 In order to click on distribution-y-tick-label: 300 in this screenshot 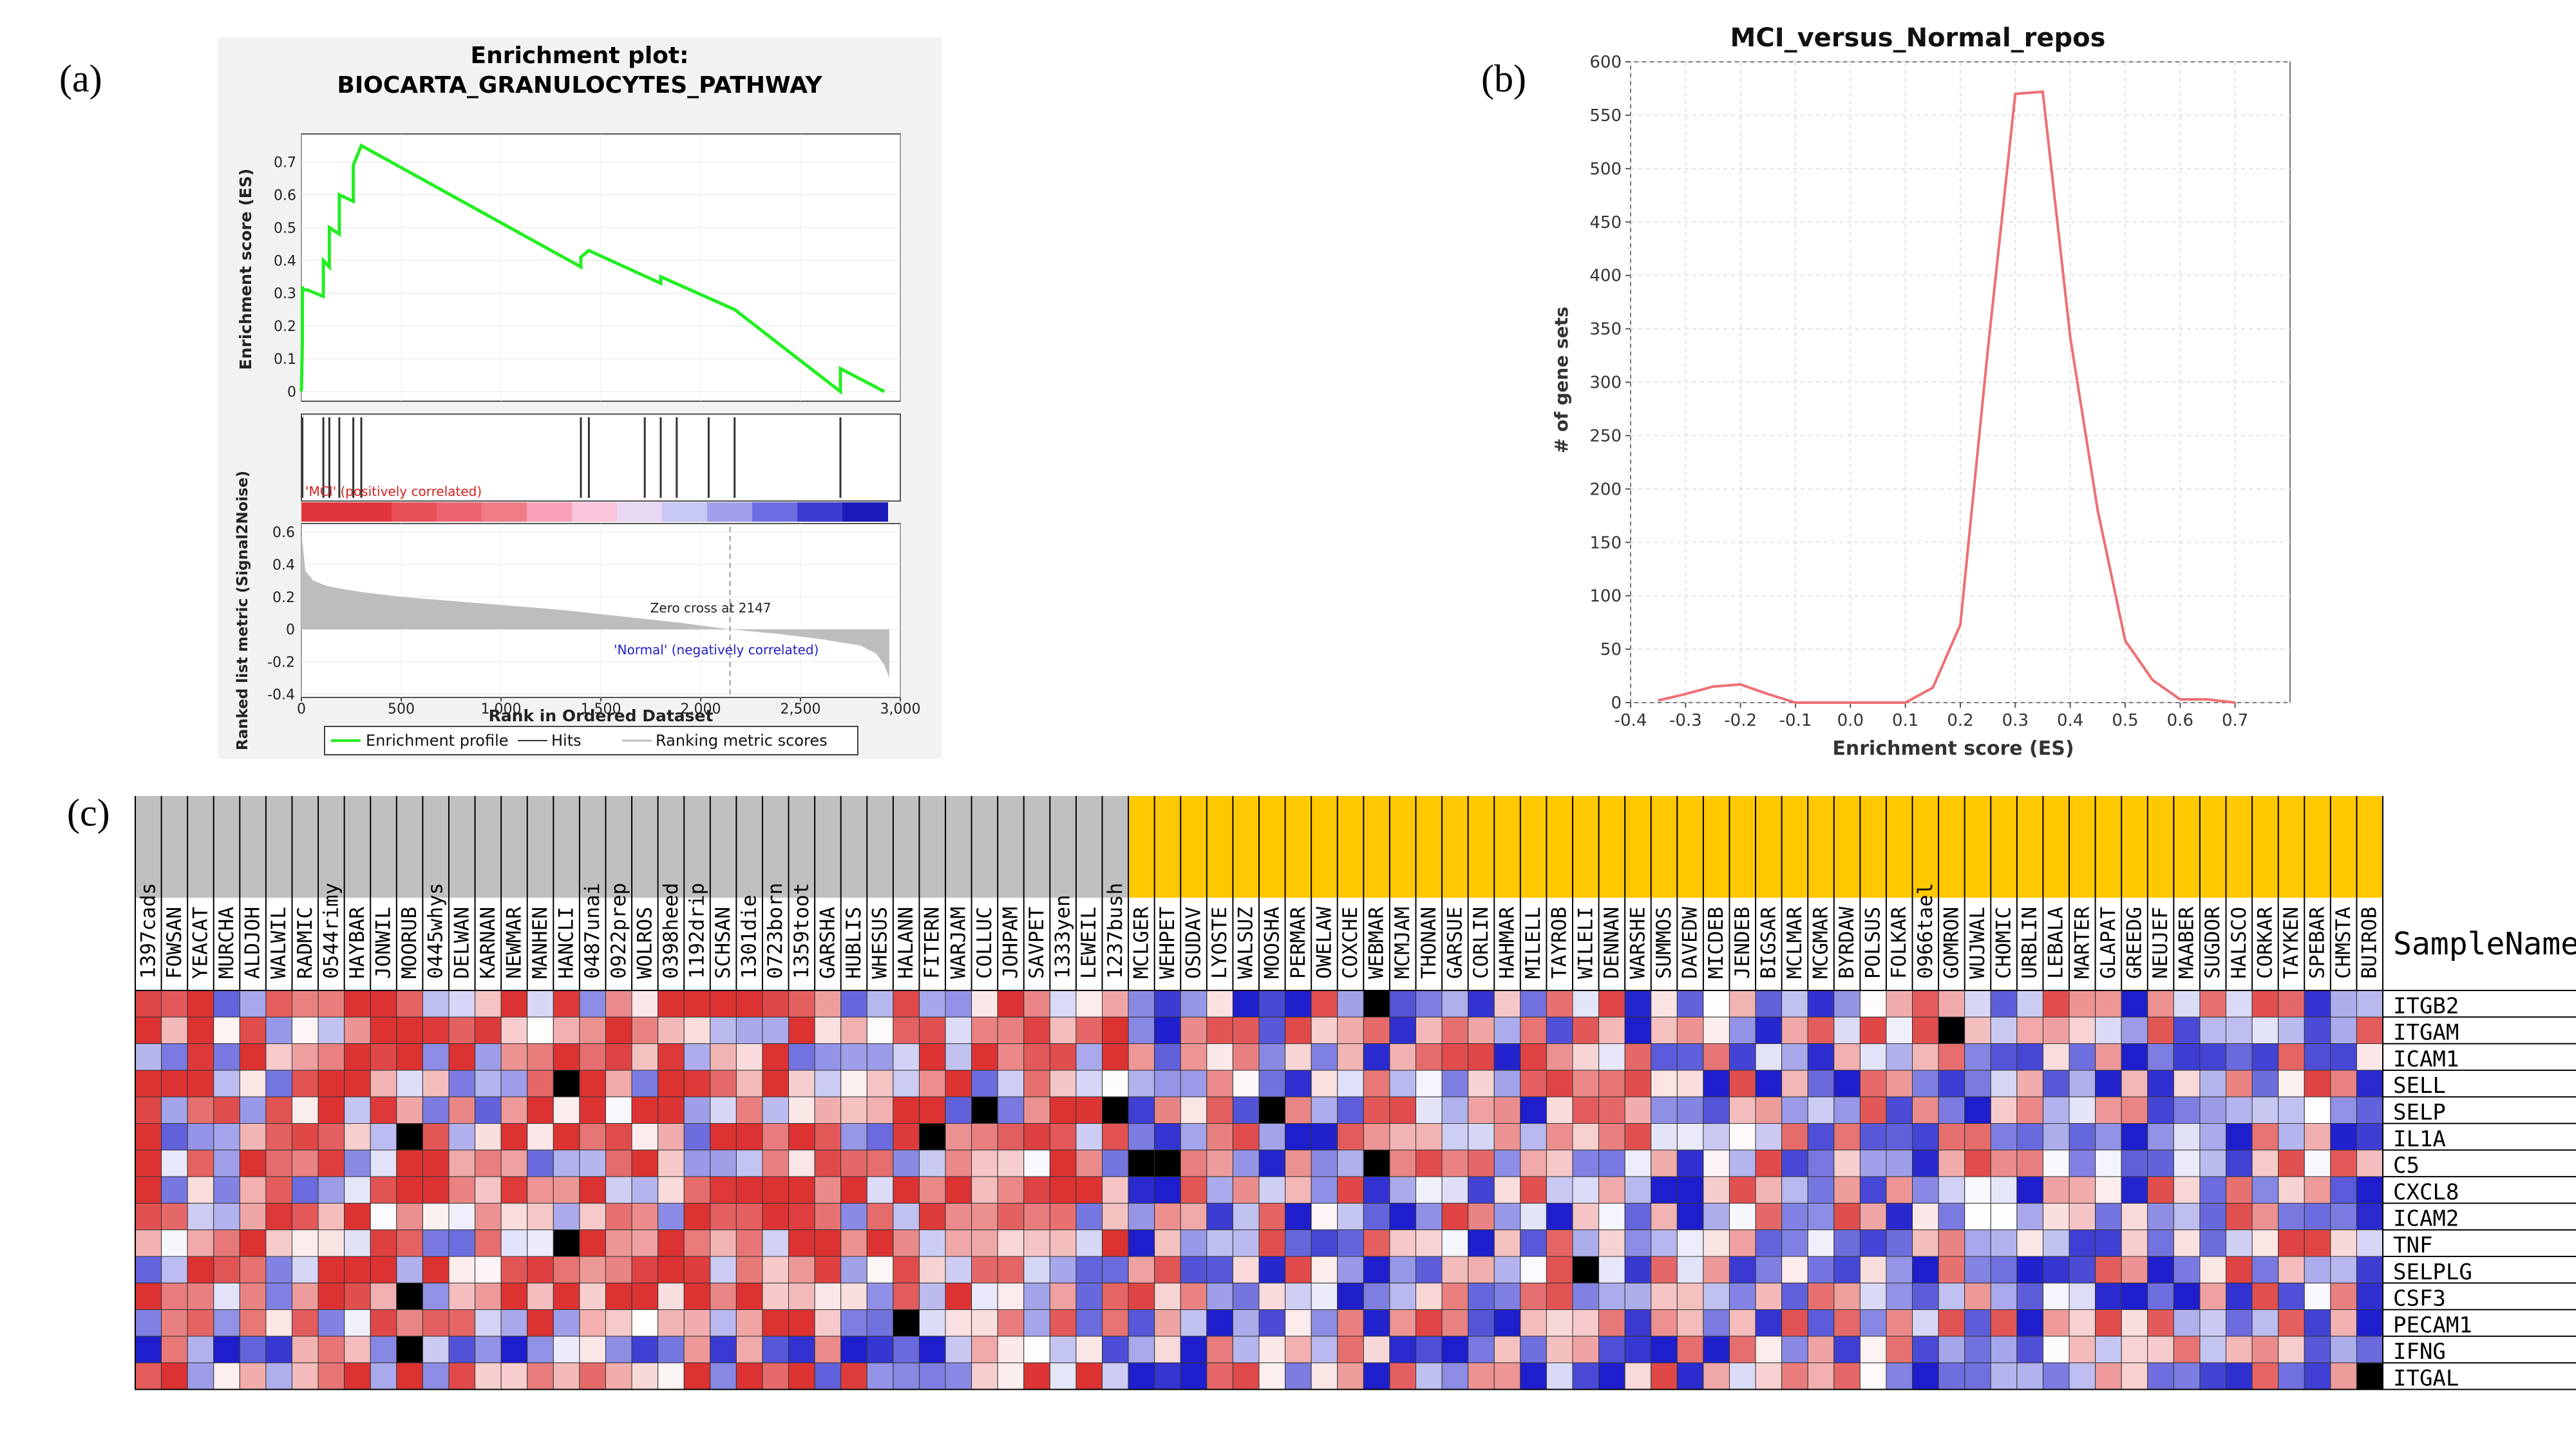, I will do `click(1605, 383)`.